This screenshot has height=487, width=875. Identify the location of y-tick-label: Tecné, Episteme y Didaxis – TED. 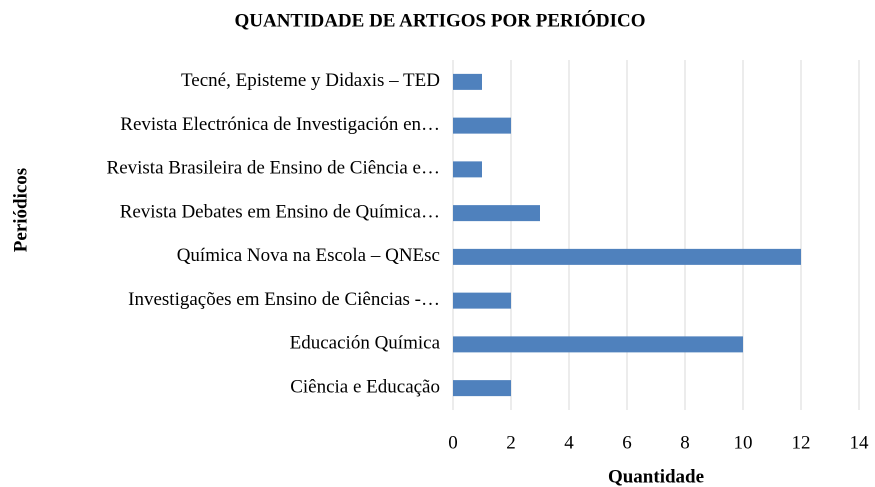
(310, 80).